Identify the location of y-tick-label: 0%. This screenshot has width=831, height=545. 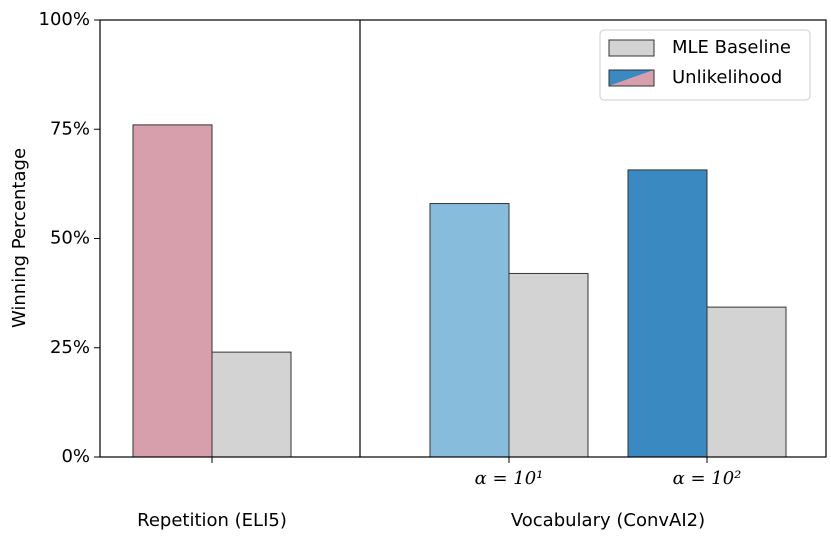
(75, 456).